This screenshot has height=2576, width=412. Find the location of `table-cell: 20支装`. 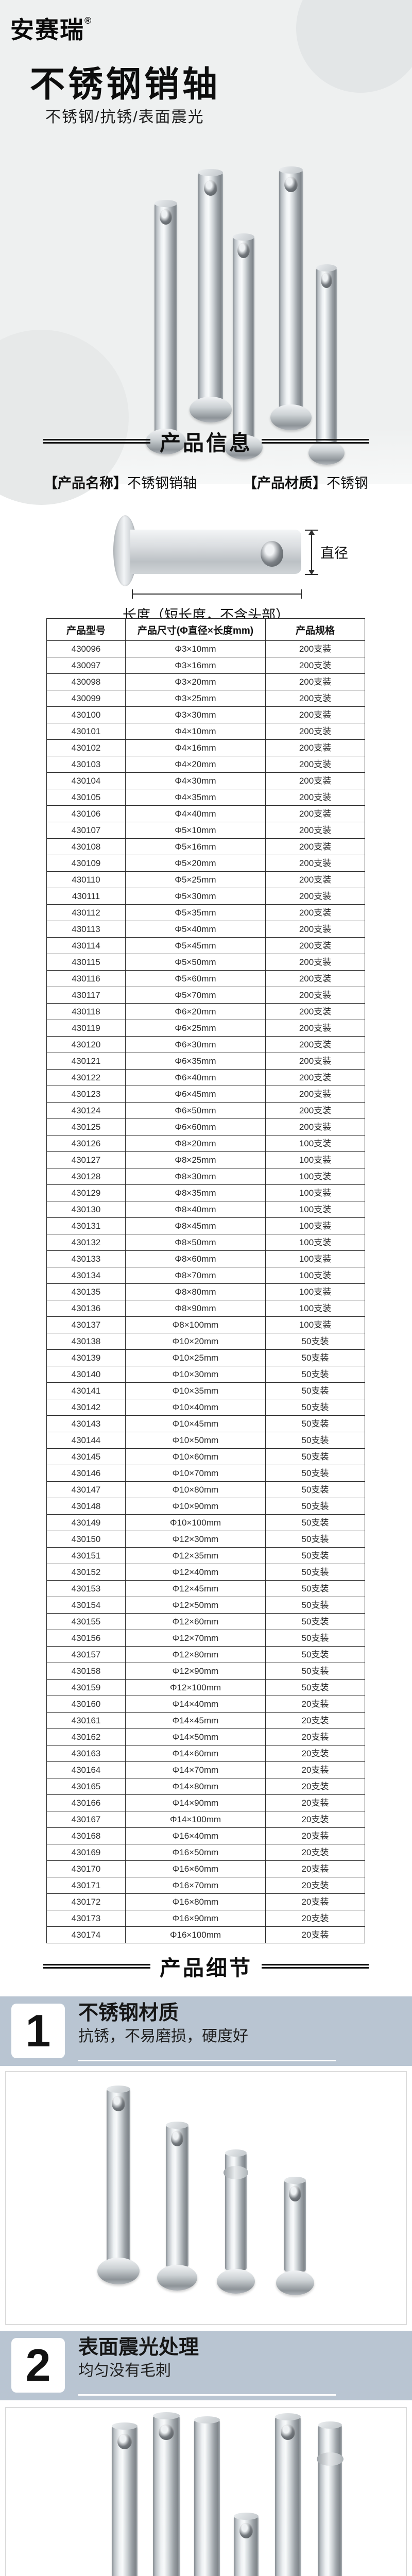

table-cell: 20支装 is located at coordinates (315, 1820).